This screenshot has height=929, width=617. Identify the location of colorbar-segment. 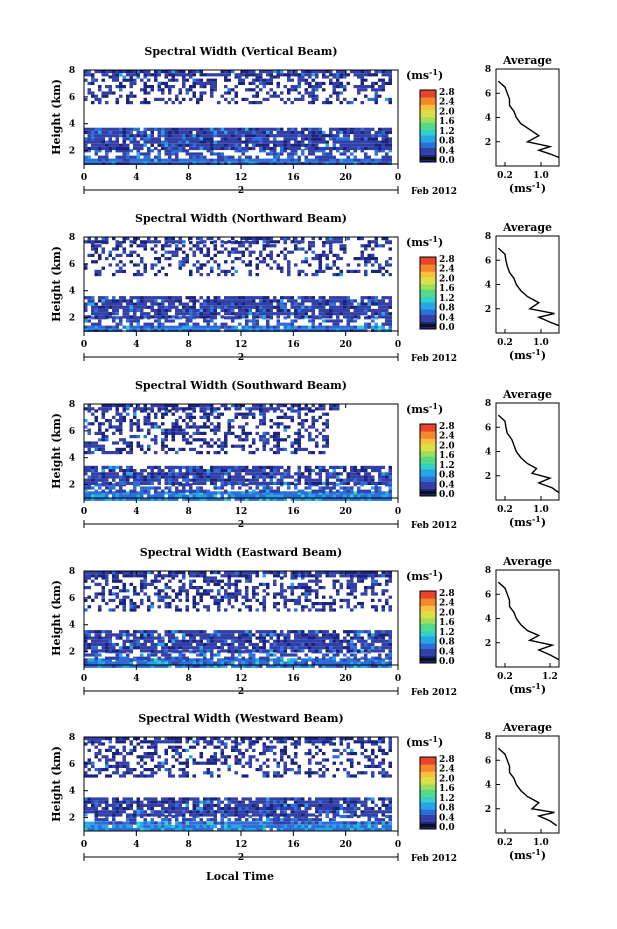
(428, 434).